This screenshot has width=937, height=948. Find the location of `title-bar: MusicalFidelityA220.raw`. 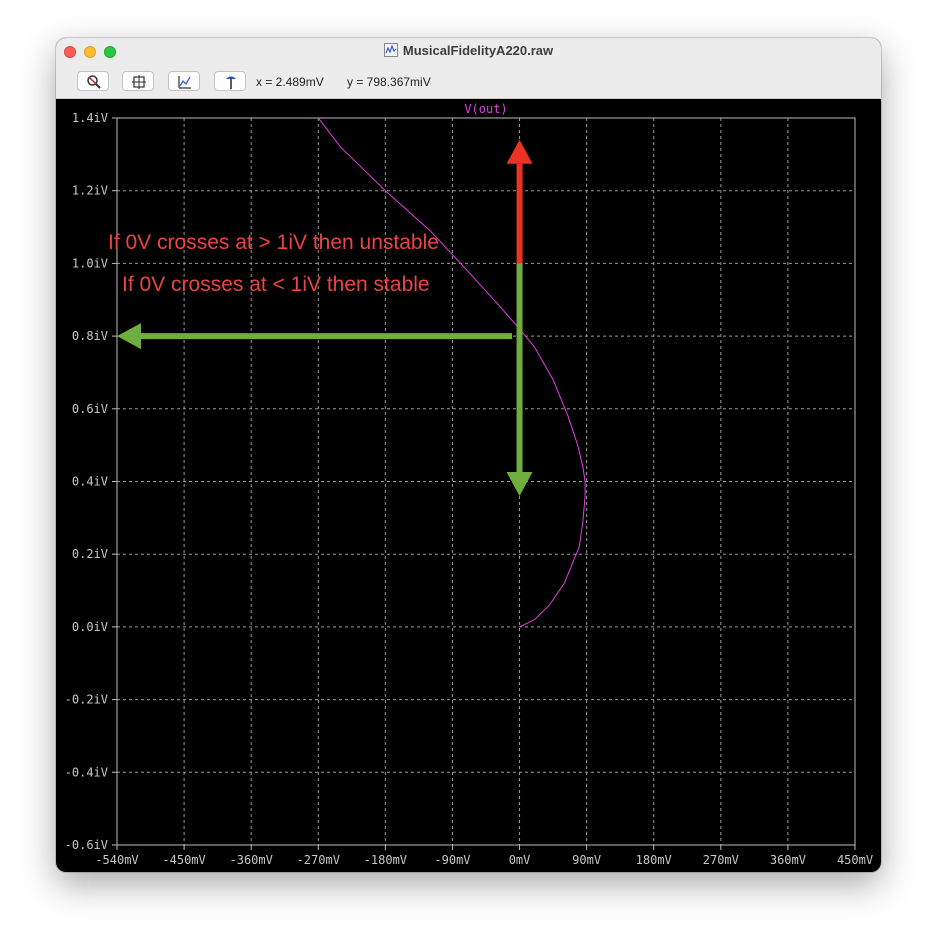

title-bar: MusicalFidelityA220.raw is located at coordinates (468, 68).